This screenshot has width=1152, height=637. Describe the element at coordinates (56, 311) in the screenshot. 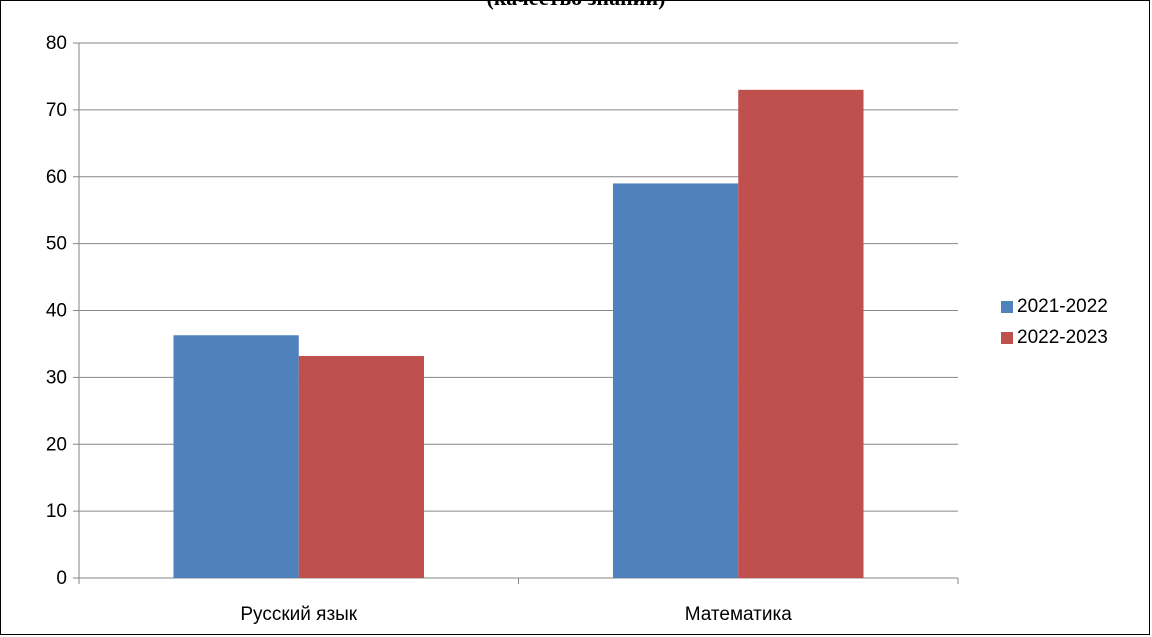

I see `y-tick-label-40: 40` at that location.